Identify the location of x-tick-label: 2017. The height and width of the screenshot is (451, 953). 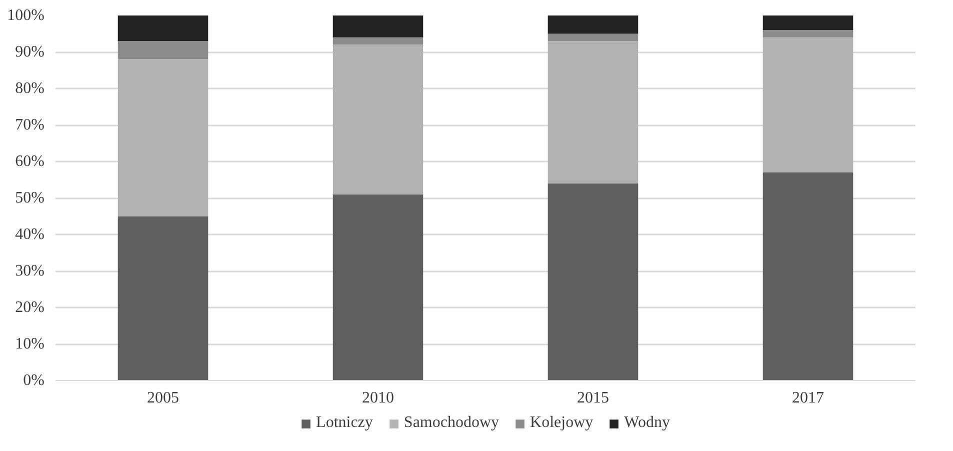
(808, 398).